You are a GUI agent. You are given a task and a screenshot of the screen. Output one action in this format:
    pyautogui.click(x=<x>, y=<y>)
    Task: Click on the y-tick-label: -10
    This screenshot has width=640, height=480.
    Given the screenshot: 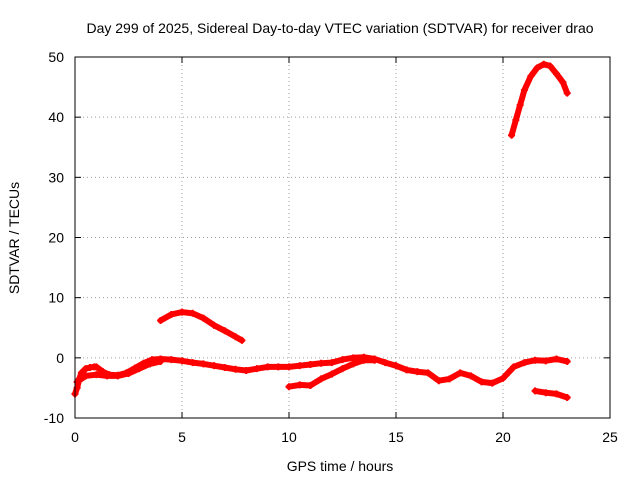 What is the action you would take?
    pyautogui.click(x=54, y=418)
    